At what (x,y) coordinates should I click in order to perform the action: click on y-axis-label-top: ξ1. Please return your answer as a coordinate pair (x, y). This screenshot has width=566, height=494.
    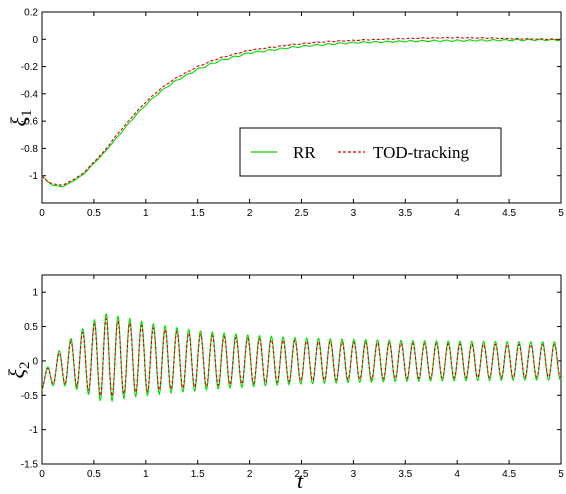
    Looking at the image, I should click on (20, 118).